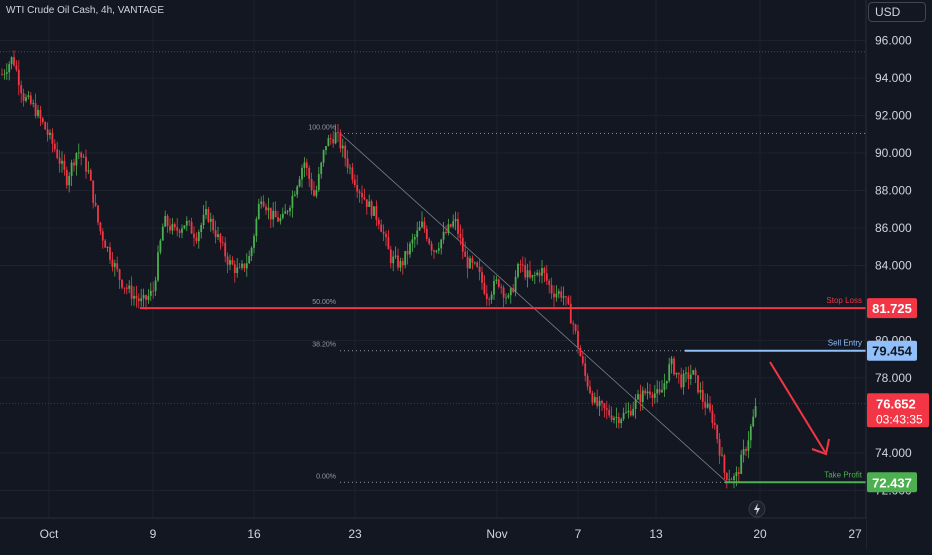 This screenshot has height=555, width=932. I want to click on down-arrow-icon, so click(799, 408).